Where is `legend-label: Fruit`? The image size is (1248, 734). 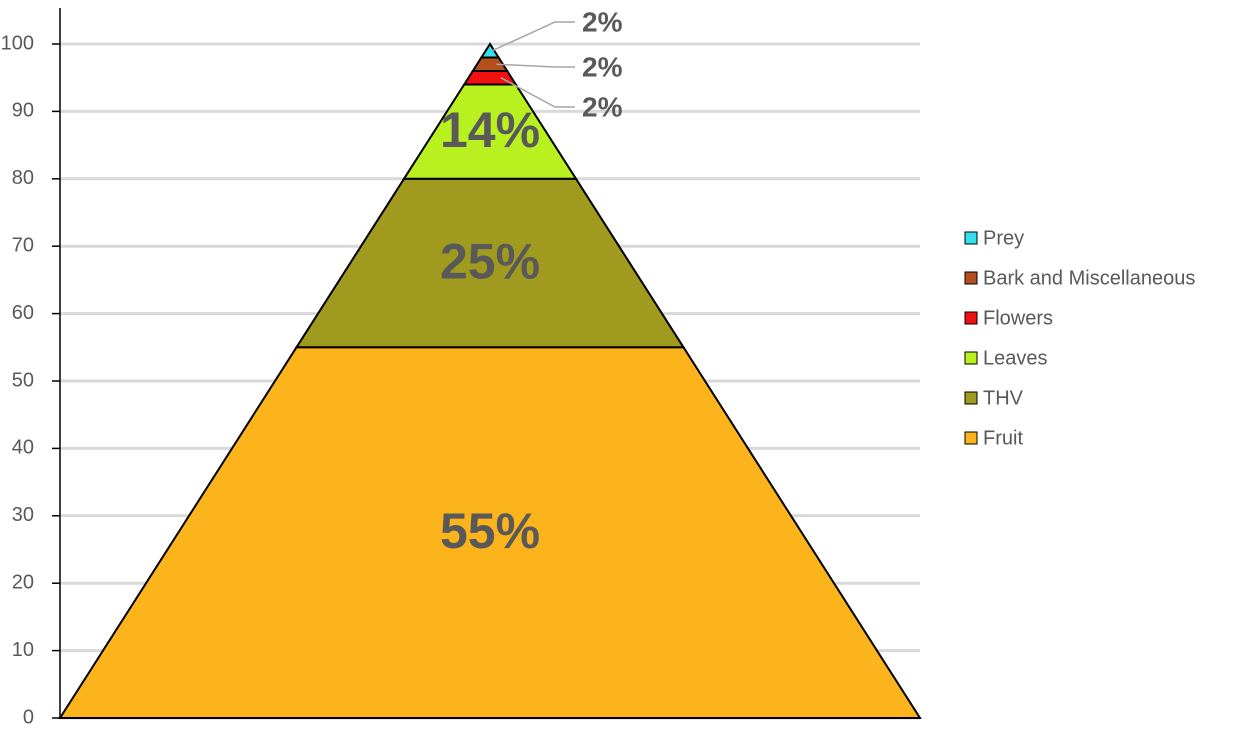 legend-label: Fruit is located at coordinates (1003, 438).